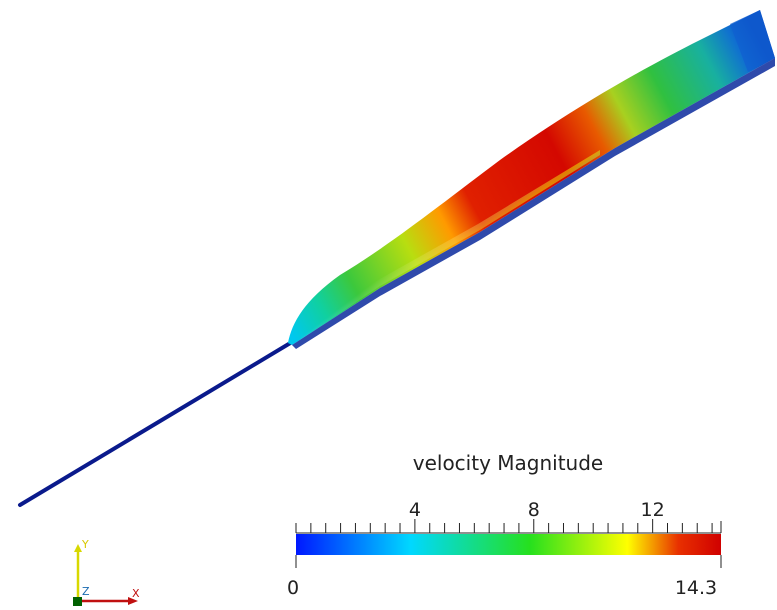  I want to click on legend-tick-label: 4, so click(415, 510).